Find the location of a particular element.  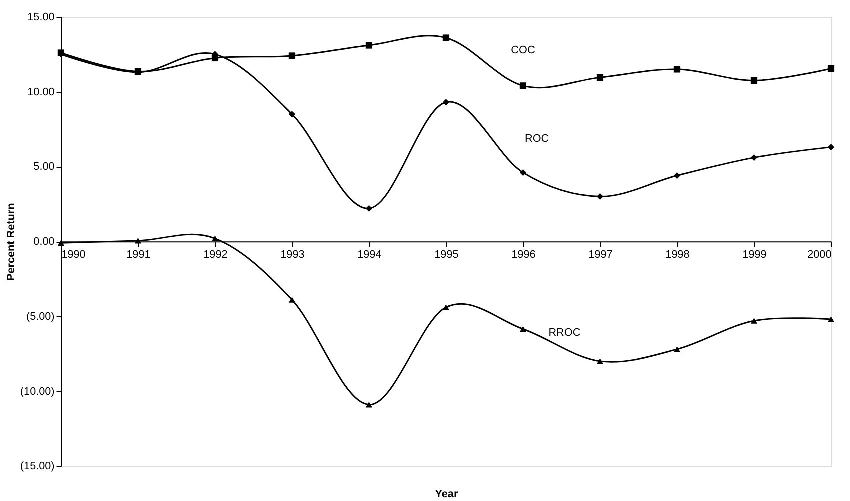

y-tick-label: 10.00 is located at coordinates (41, 92).